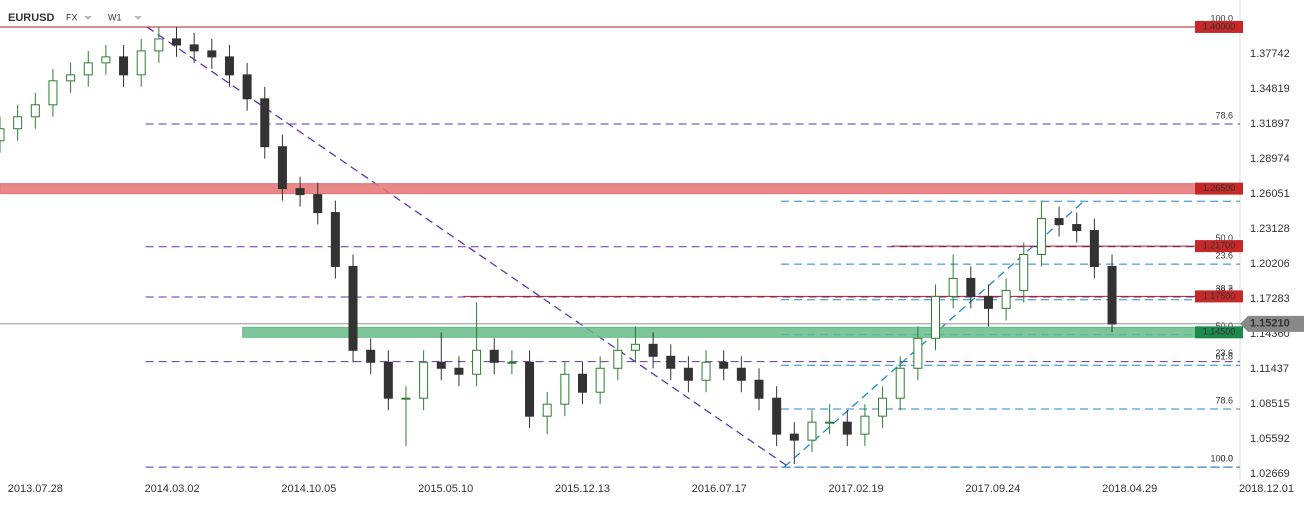  Describe the element at coordinates (1270, 299) in the screenshot. I see `y-tick-label: 1.17283` at that location.